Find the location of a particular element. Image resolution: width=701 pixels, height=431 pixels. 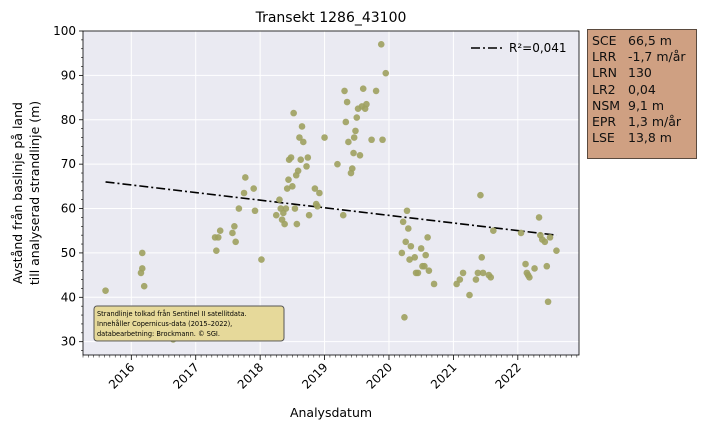

stat-key: LRR is located at coordinates (604, 57).